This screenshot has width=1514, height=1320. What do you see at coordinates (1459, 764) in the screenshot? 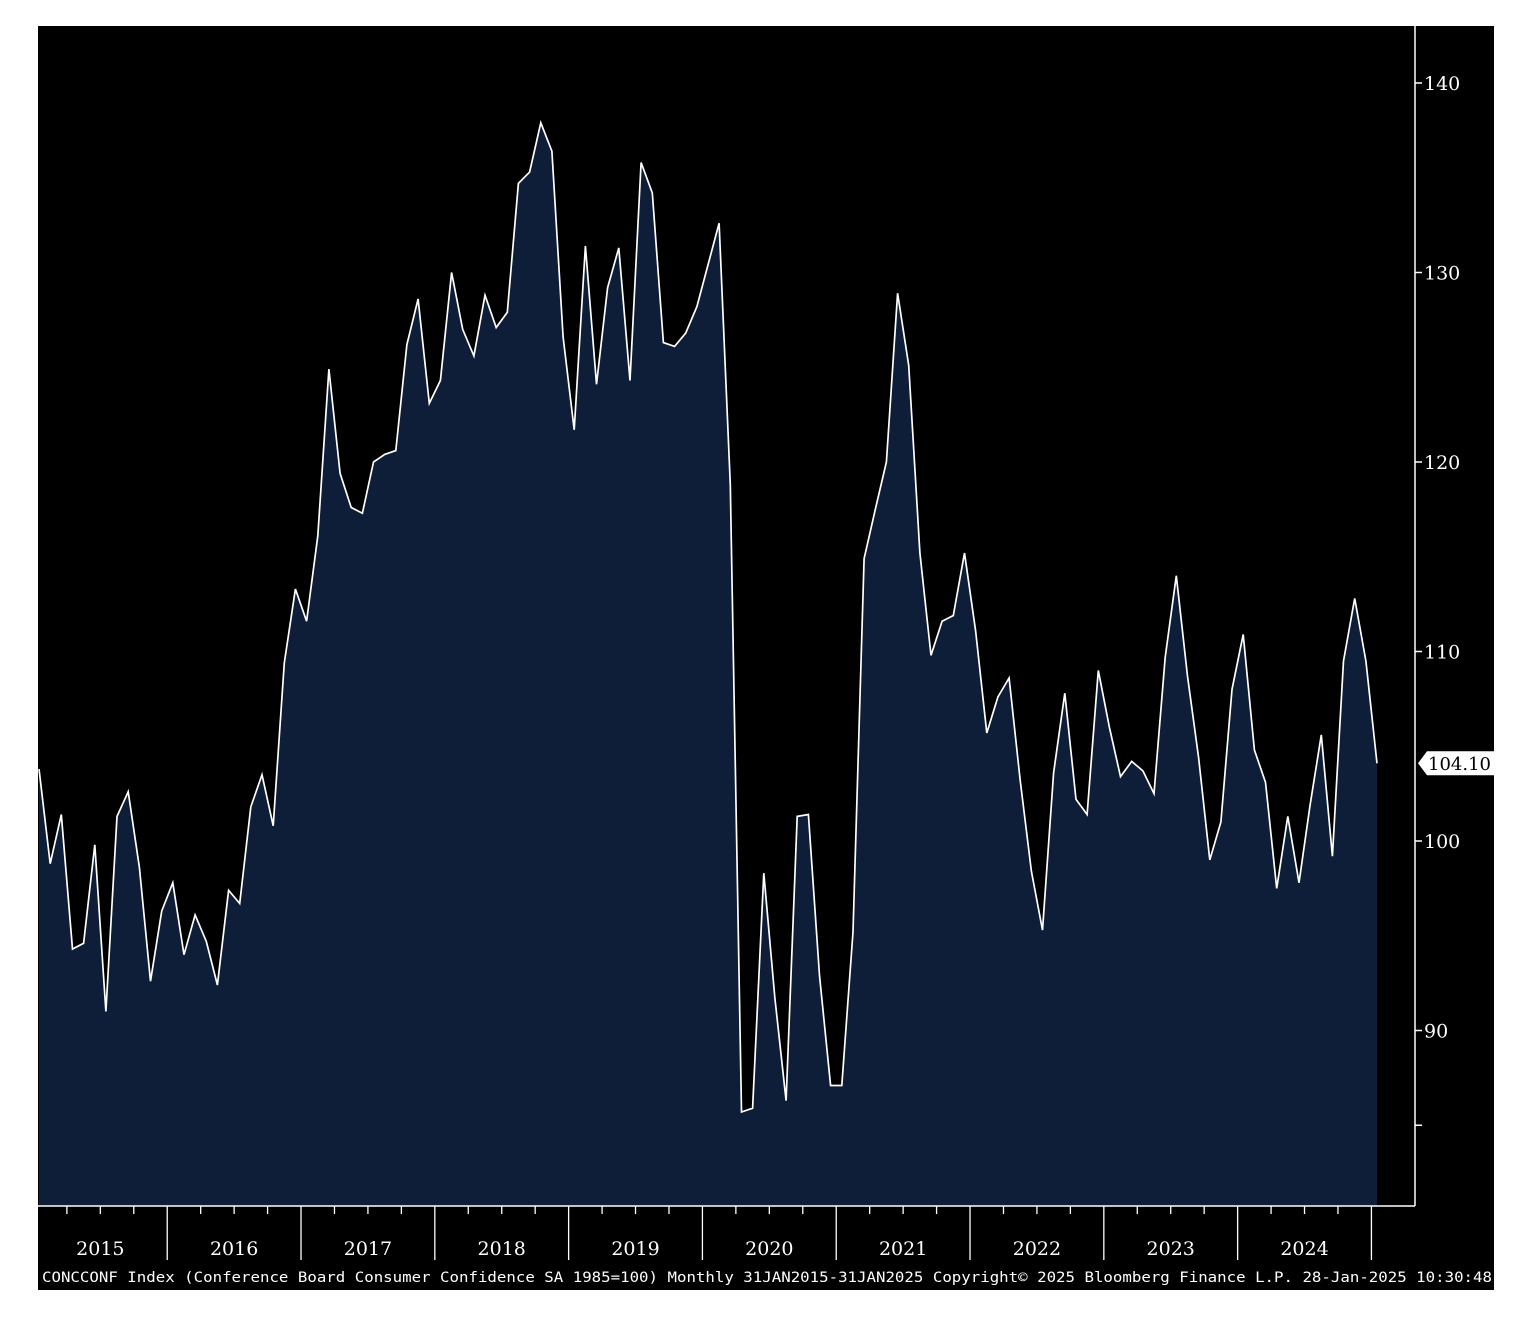
I see `last-value-label: 104.10` at bounding box center [1459, 764].